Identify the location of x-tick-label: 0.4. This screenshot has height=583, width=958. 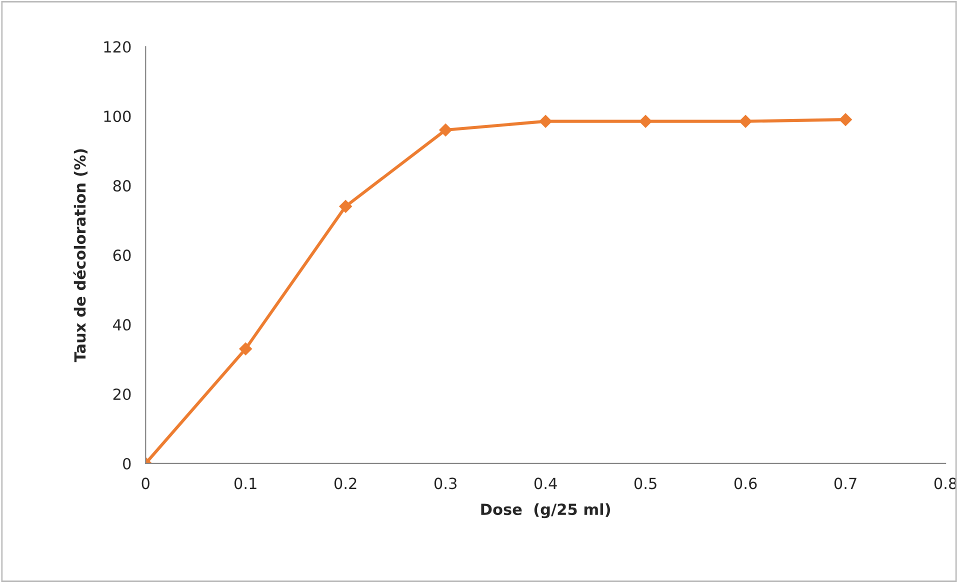
(545, 484).